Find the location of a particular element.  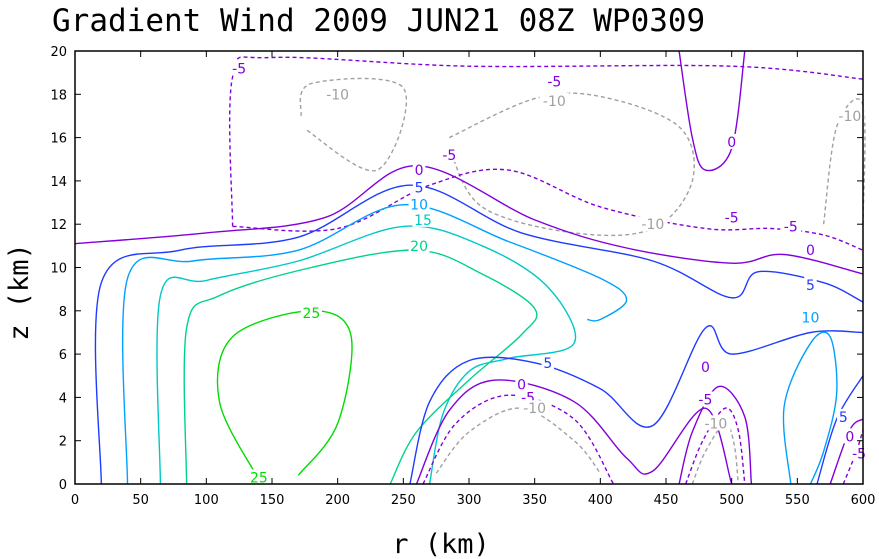

y-axis-label: z (km) is located at coordinates (19, 292).